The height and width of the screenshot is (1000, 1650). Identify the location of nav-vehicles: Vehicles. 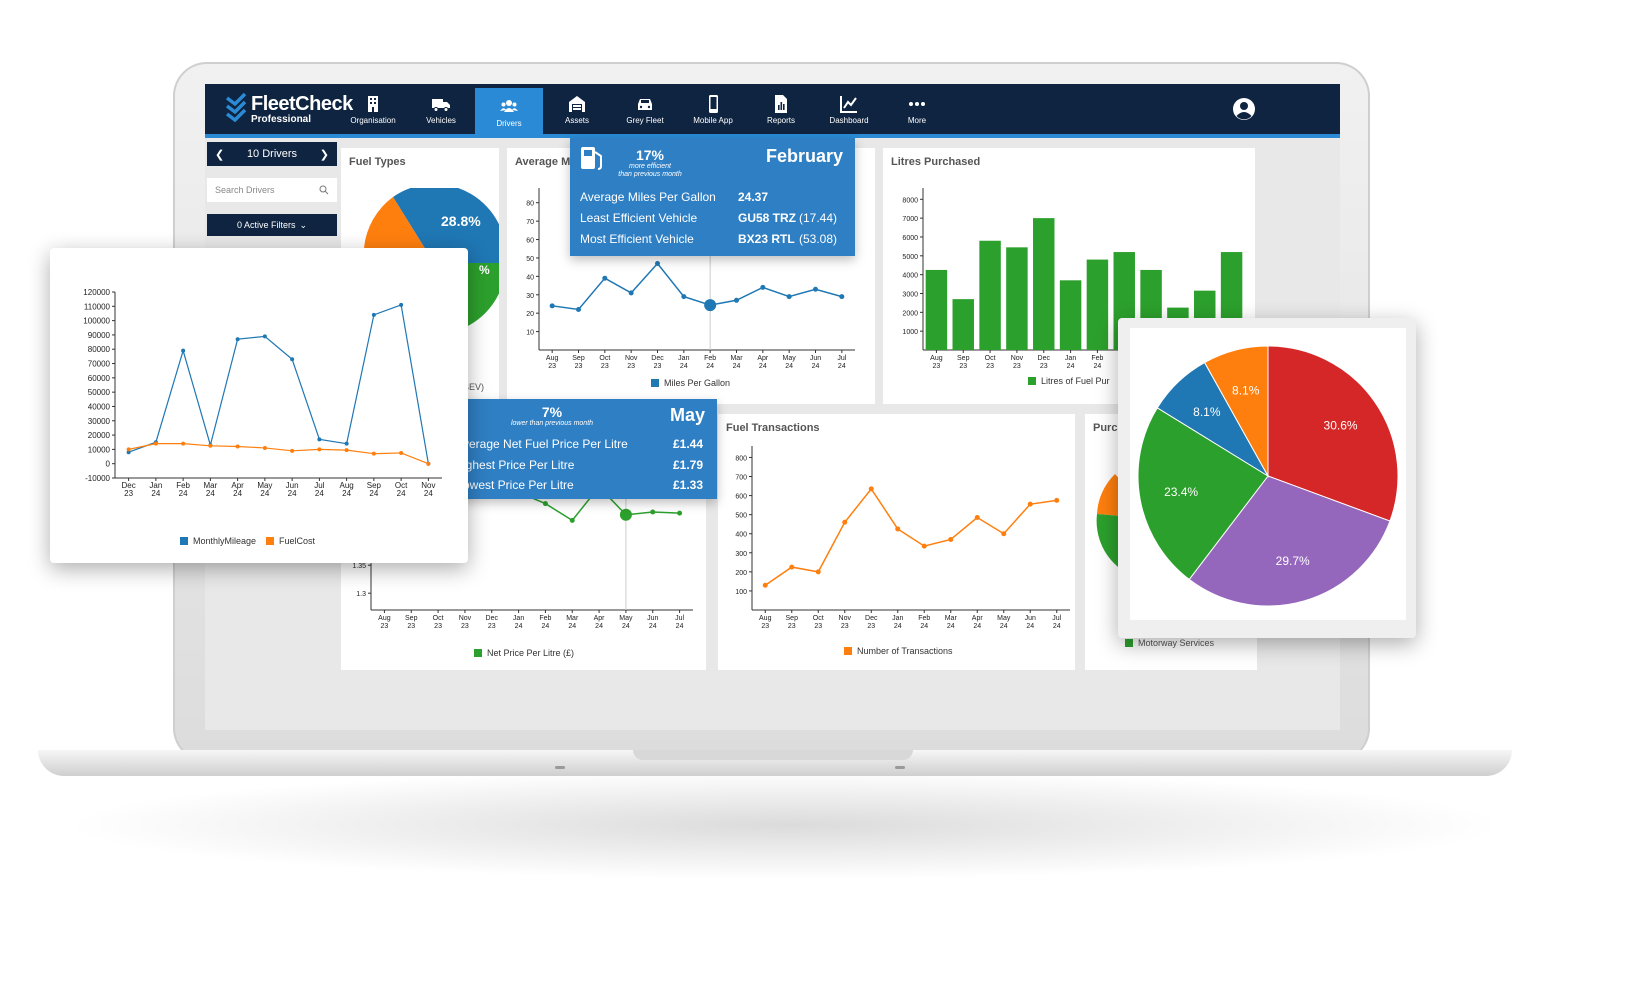
(441, 110).